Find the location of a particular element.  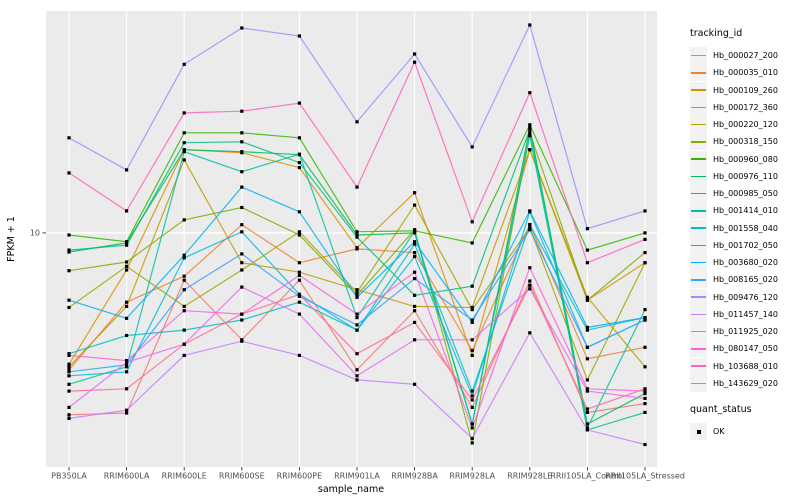

legend-item-label: Hb_000220_120 is located at coordinates (745, 125).